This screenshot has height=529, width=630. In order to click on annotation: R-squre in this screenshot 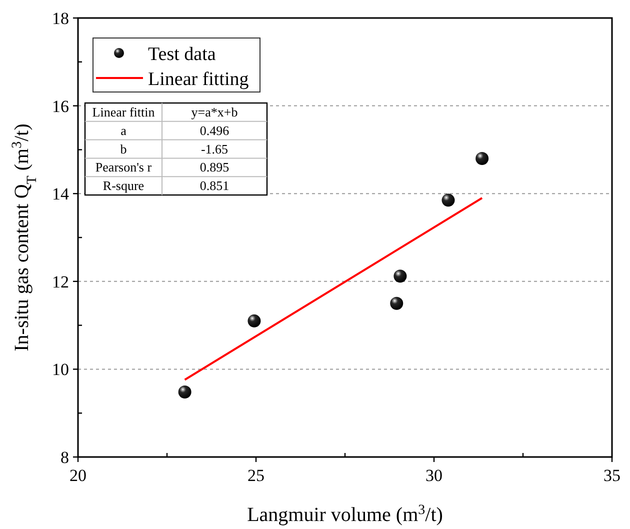, I will do `click(123, 186)`.